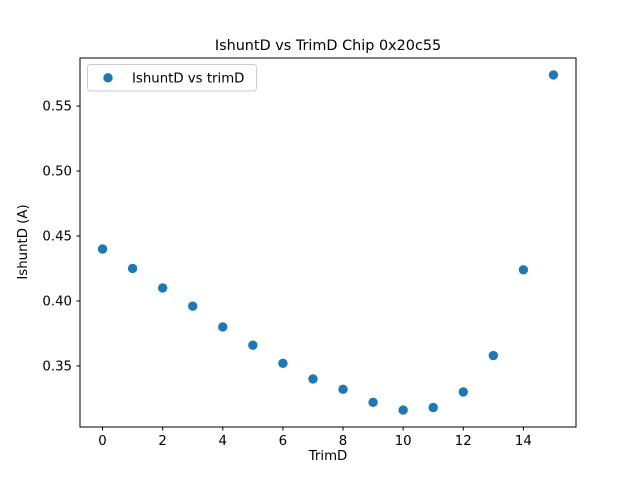  I want to click on y-tick-label: 0.40, so click(57, 302).